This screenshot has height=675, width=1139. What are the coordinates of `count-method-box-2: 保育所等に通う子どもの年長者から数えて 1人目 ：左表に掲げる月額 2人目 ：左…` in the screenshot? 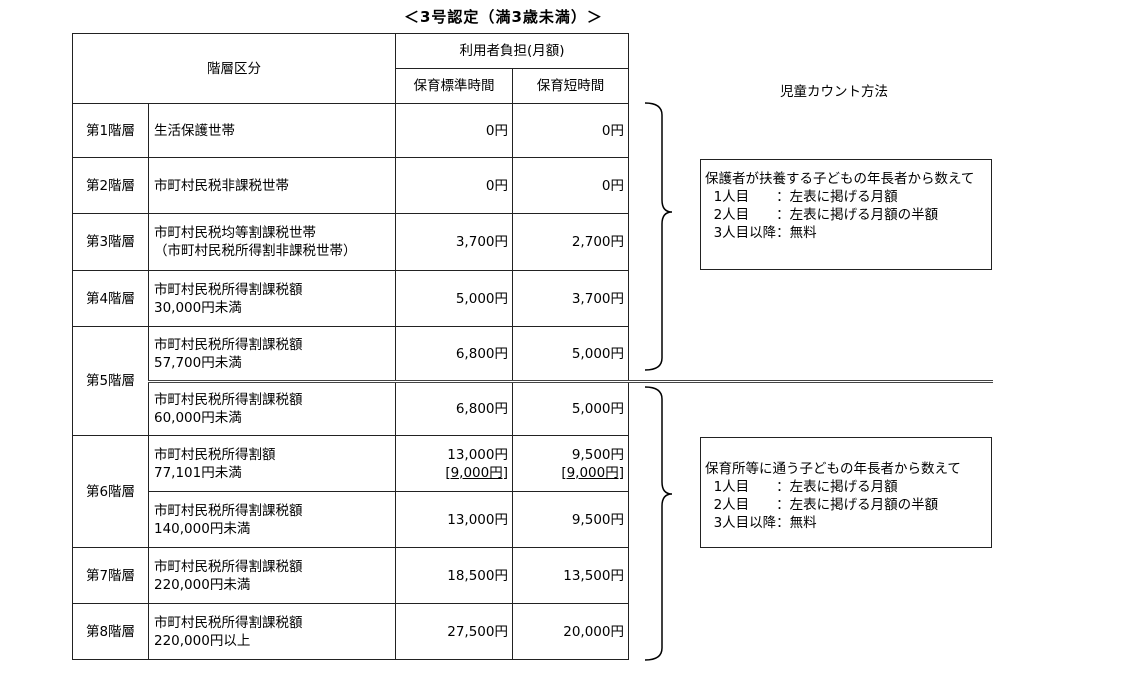 It's located at (846, 492).